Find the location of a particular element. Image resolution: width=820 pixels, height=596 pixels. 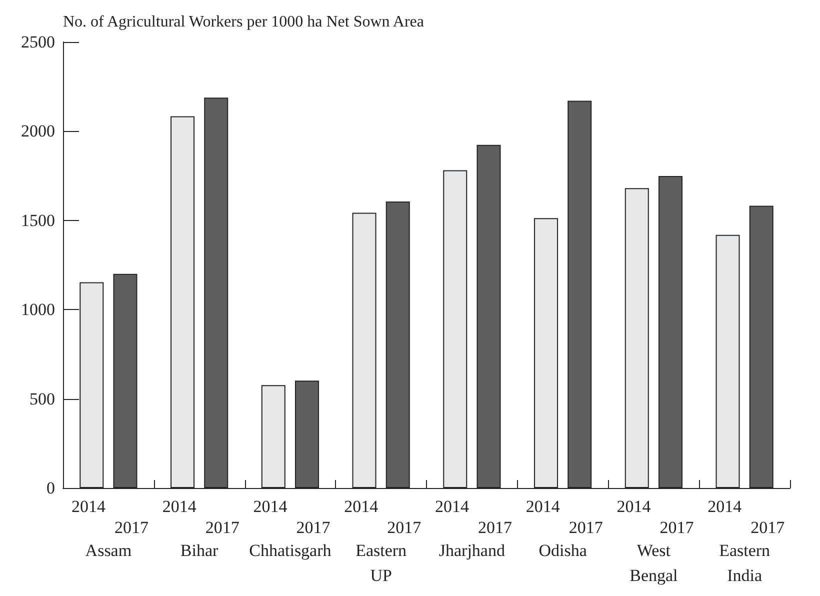

y-tick-label: 0 is located at coordinates (50, 488).